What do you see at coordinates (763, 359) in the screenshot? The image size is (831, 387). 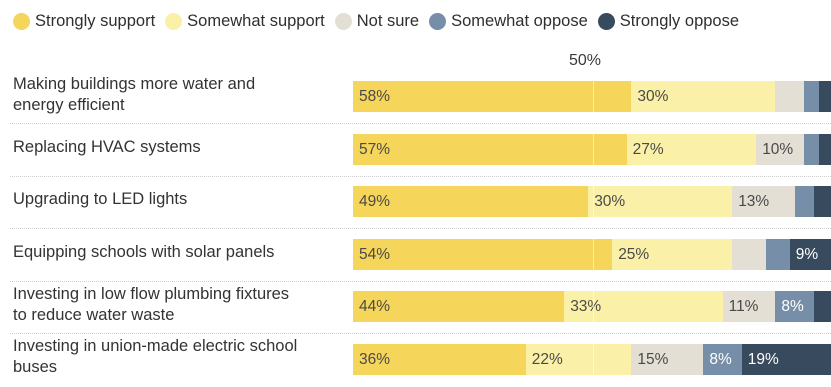 I see `data-label: 19%` at bounding box center [763, 359].